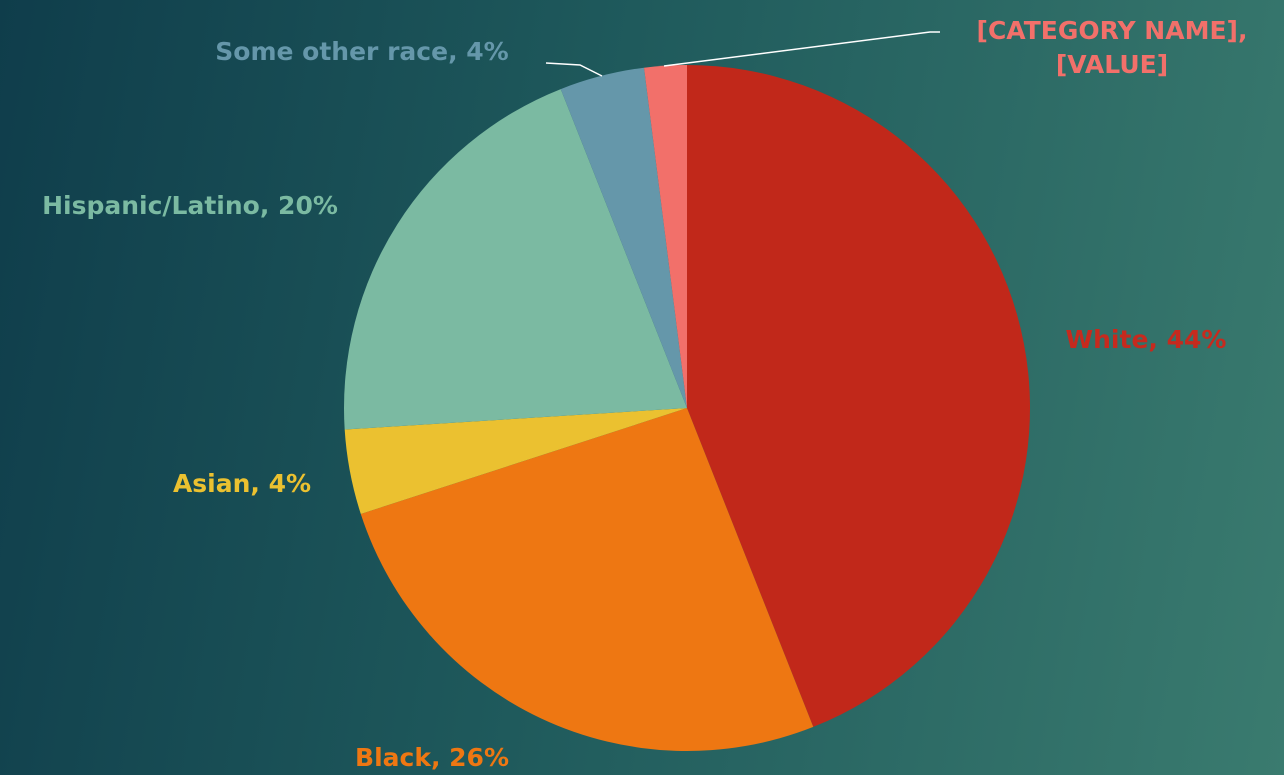 Image resolution: width=1284 pixels, height=775 pixels. Describe the element at coordinates (1146, 339) in the screenshot. I see `data-label: White, 44%` at that location.